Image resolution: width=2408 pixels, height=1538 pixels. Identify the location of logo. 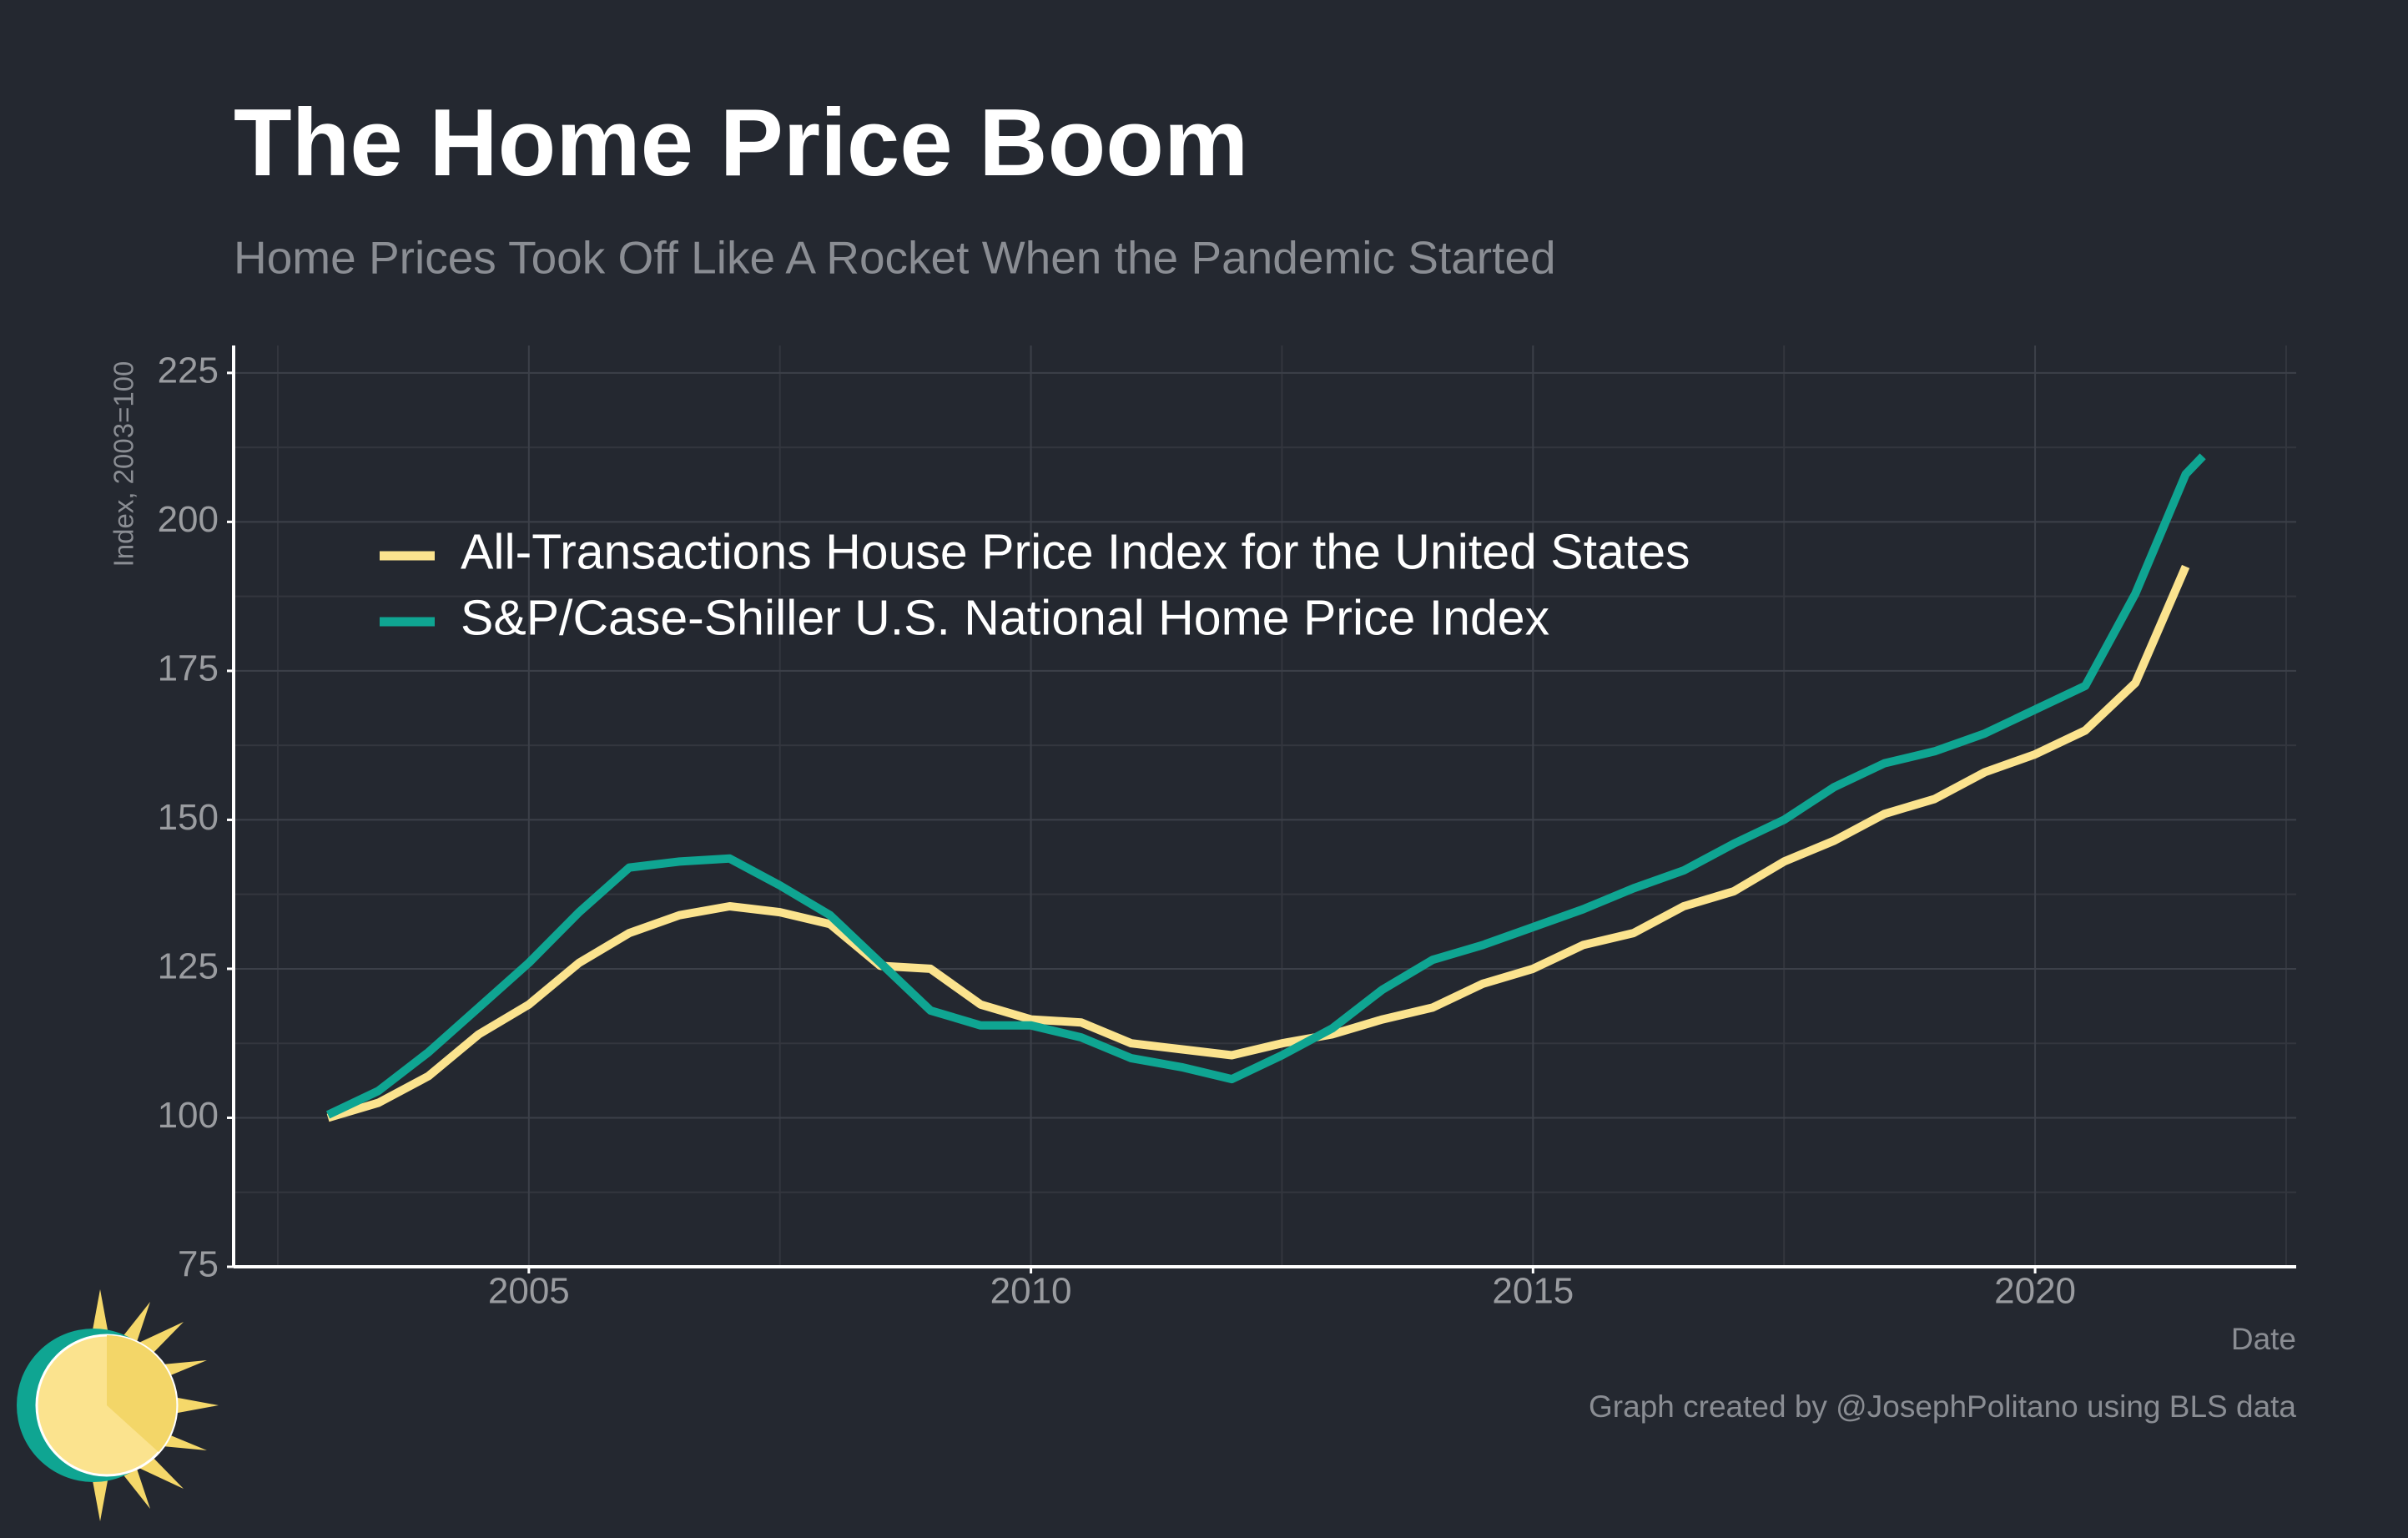
(118, 1405).